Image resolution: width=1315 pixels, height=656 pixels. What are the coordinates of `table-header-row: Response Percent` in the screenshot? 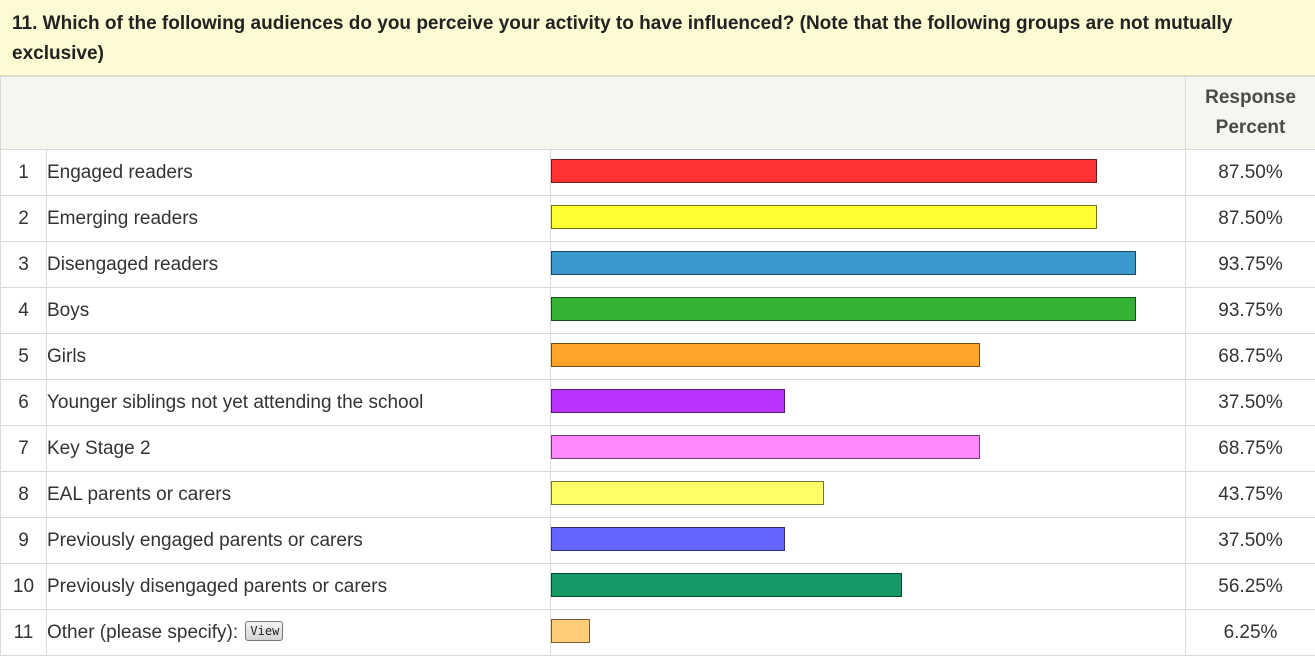 It's located at (658, 113).